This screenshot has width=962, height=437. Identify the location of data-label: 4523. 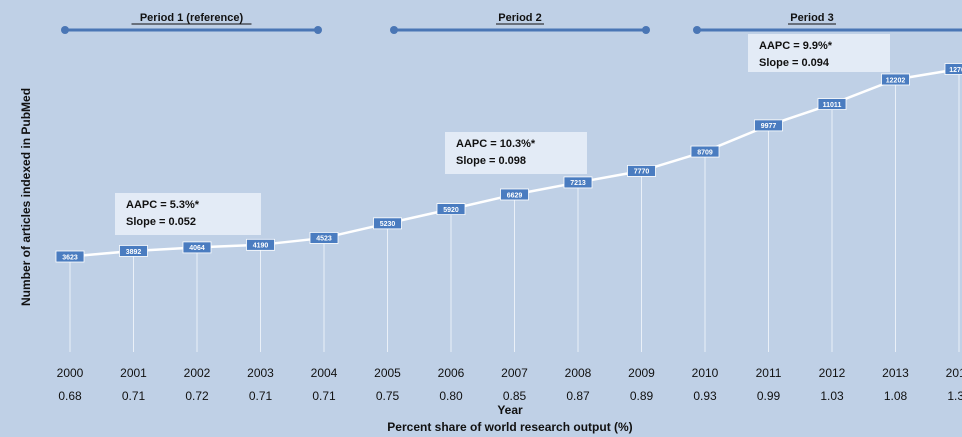
(324, 239).